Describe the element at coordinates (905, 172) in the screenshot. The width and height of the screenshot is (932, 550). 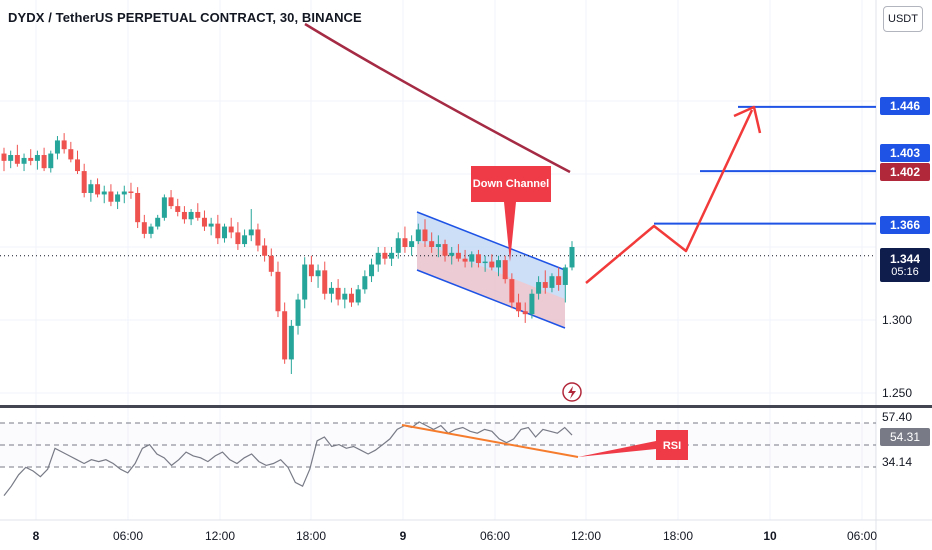
I see `price-label-1402: 1.402` at that location.